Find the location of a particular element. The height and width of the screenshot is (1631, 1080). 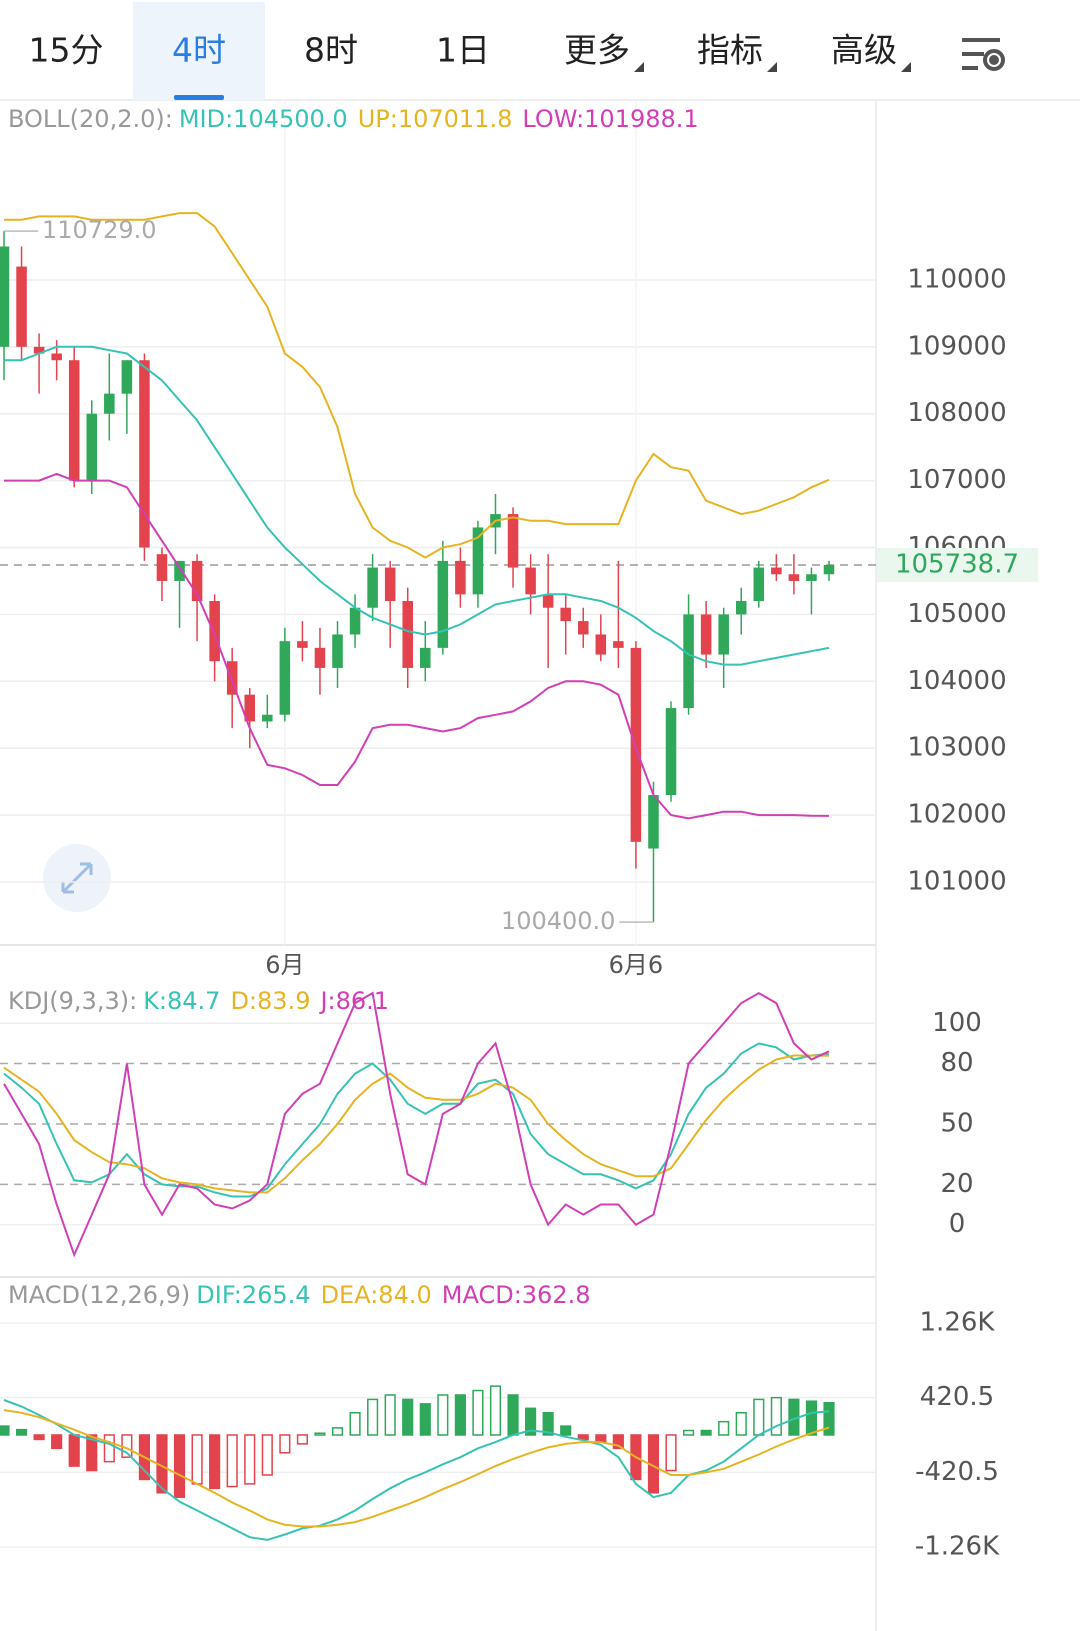

tab-underline is located at coordinates (199, 97).